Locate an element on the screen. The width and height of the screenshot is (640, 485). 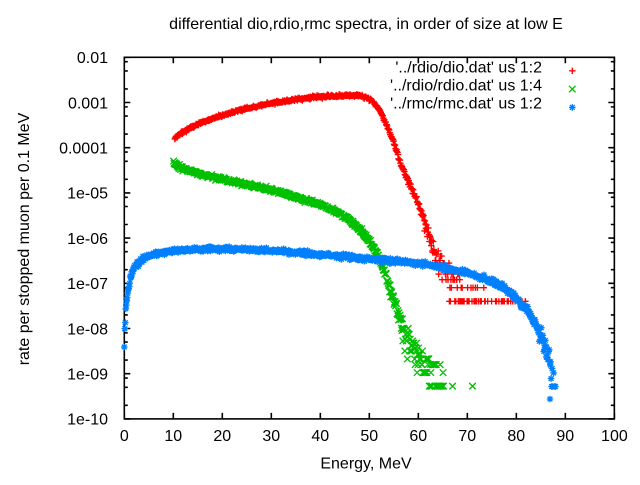
svg-text:rate per stopped muon per 0.1: rate per stopped muon per 0.1 MeV is located at coordinates (24, 238).